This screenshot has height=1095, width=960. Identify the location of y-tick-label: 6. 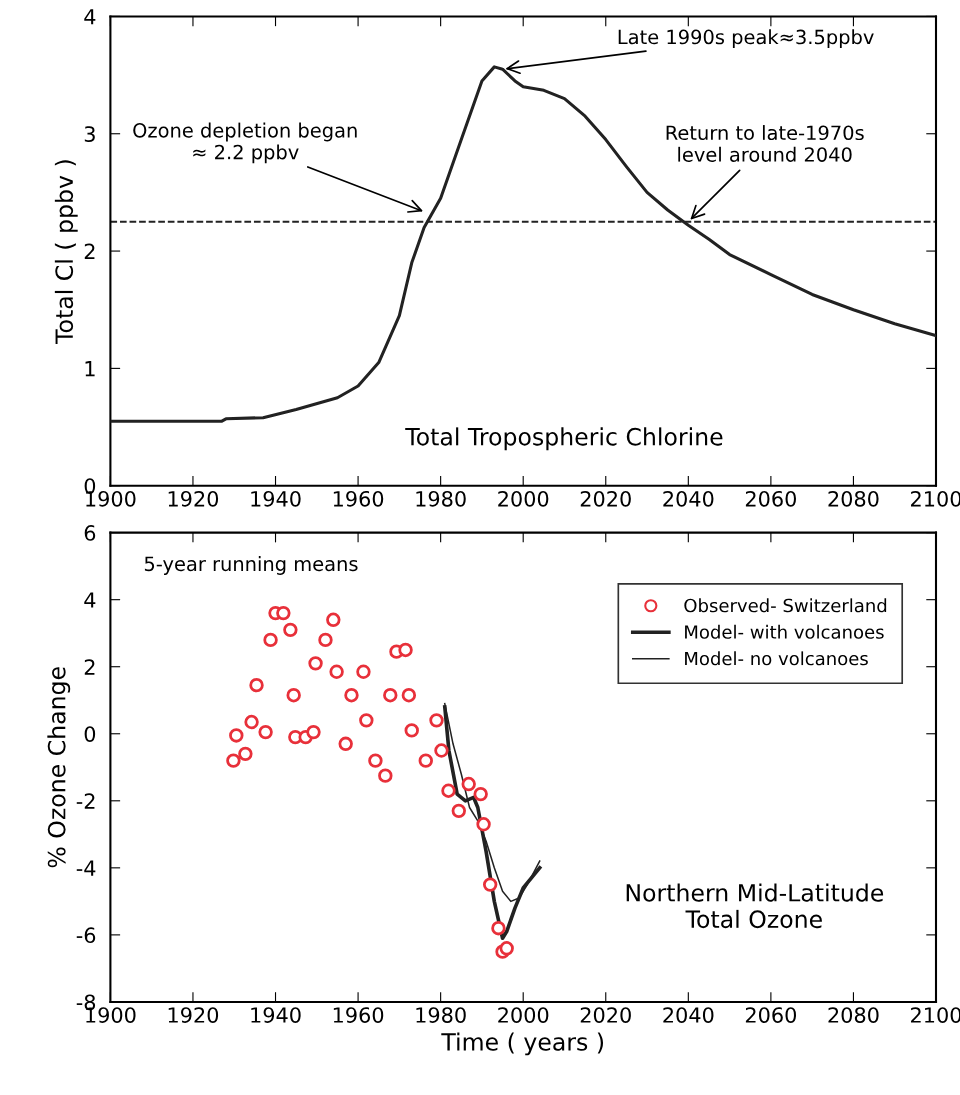
(90, 533).